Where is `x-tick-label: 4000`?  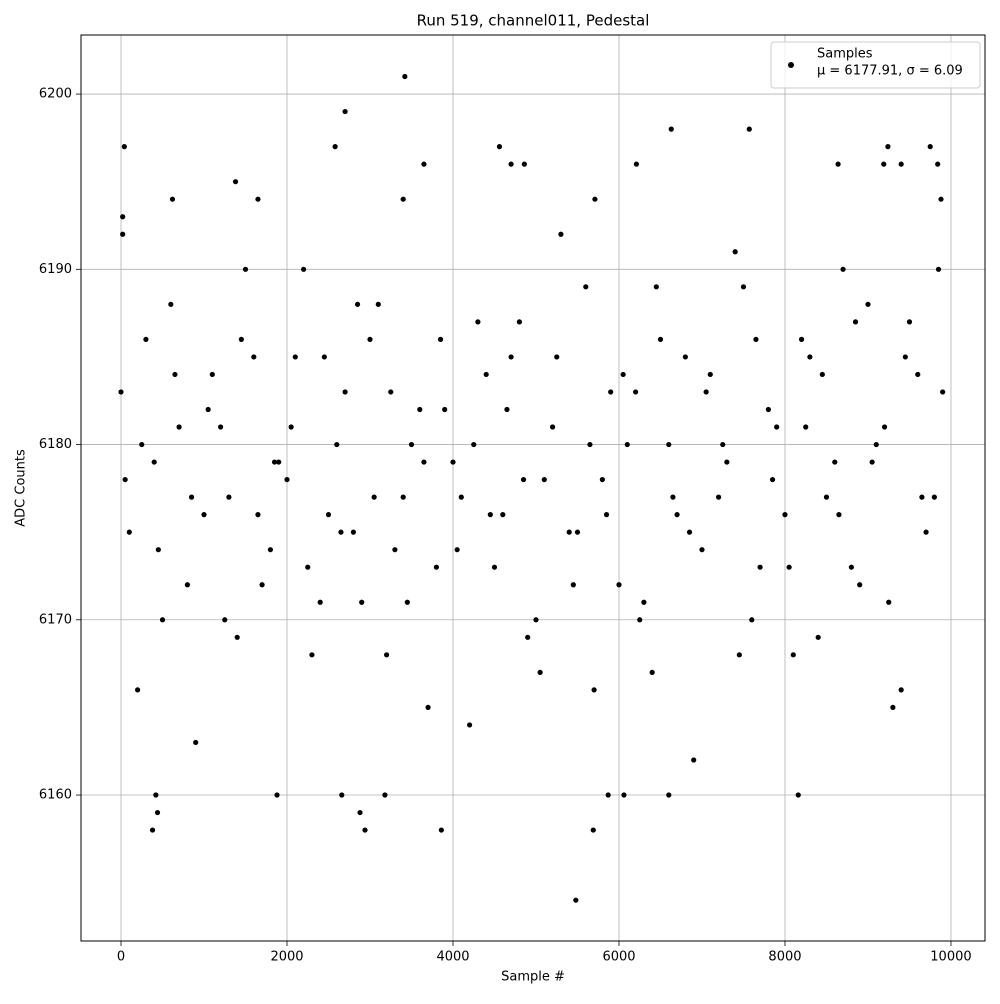
x-tick-label: 4000 is located at coordinates (452, 957).